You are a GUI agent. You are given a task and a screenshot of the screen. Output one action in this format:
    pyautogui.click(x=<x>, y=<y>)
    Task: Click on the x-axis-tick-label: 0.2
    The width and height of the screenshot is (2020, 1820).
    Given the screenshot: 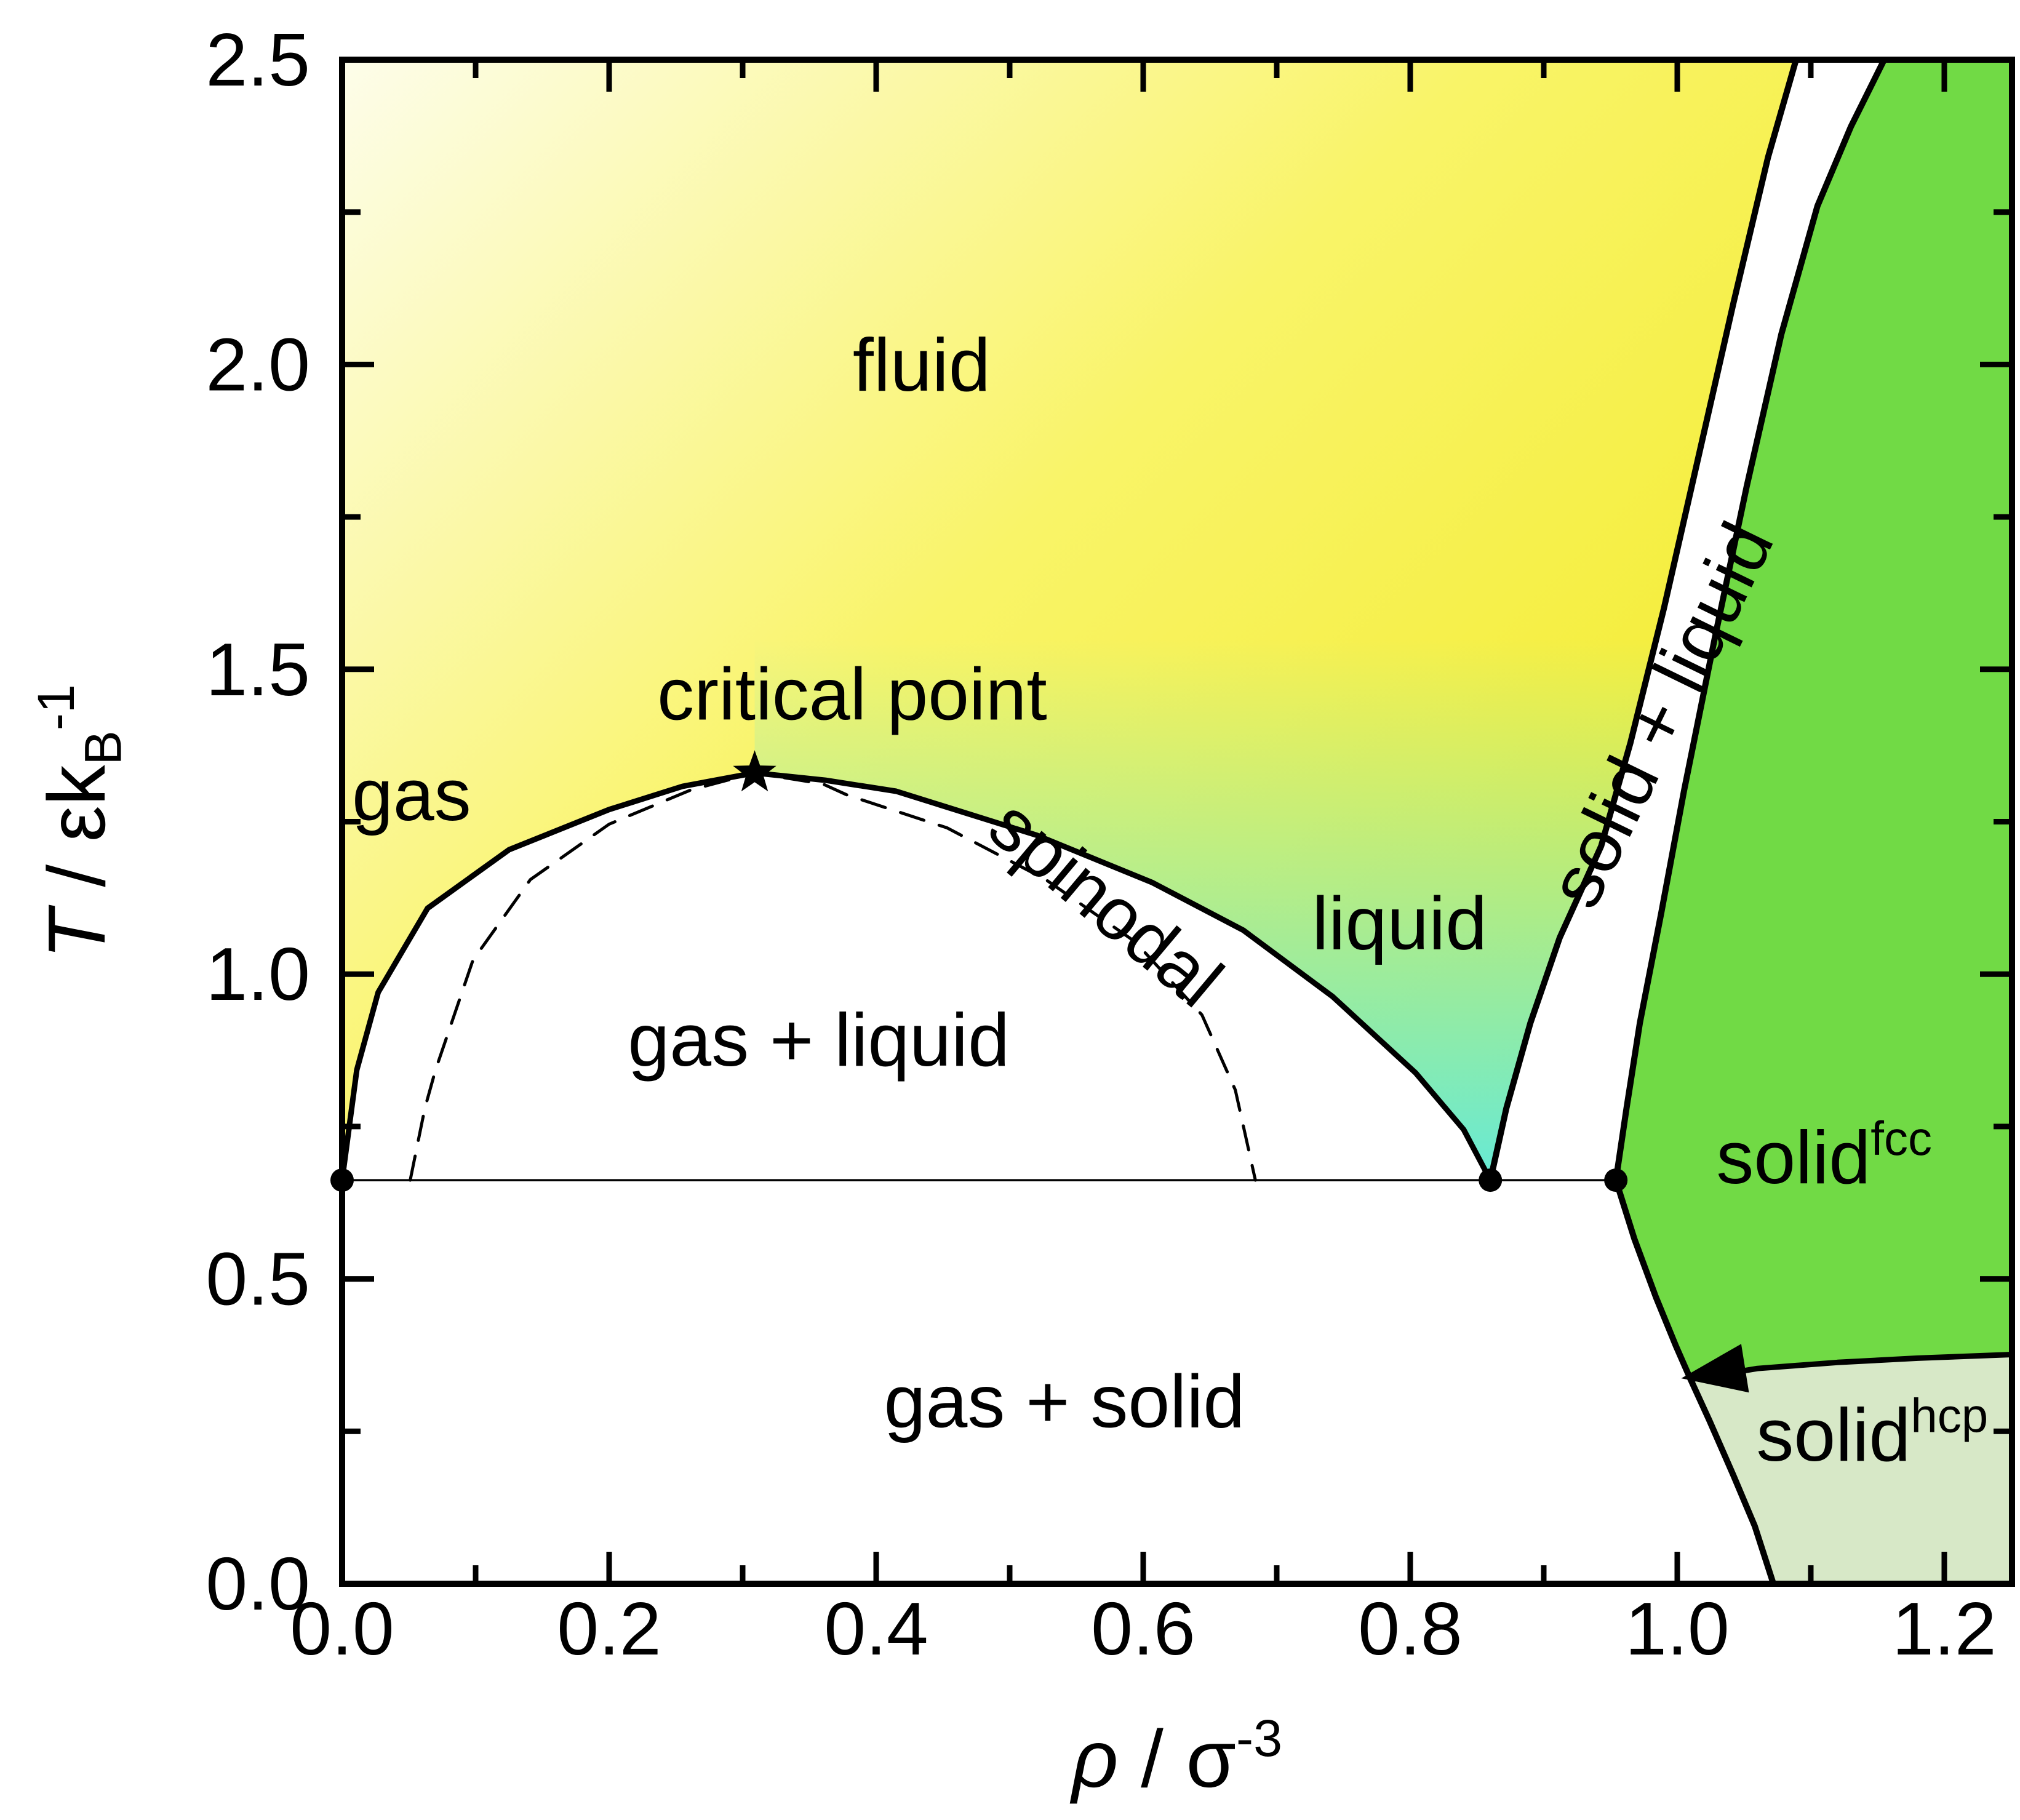 What is the action you would take?
    pyautogui.click(x=609, y=1628)
    